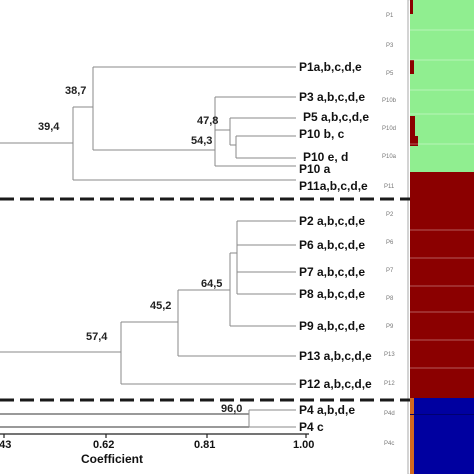 This screenshot has height=474, width=474. Describe the element at coordinates (332, 221) in the screenshot. I see `leaf-label: P2 a,b,c,d,e` at that location.